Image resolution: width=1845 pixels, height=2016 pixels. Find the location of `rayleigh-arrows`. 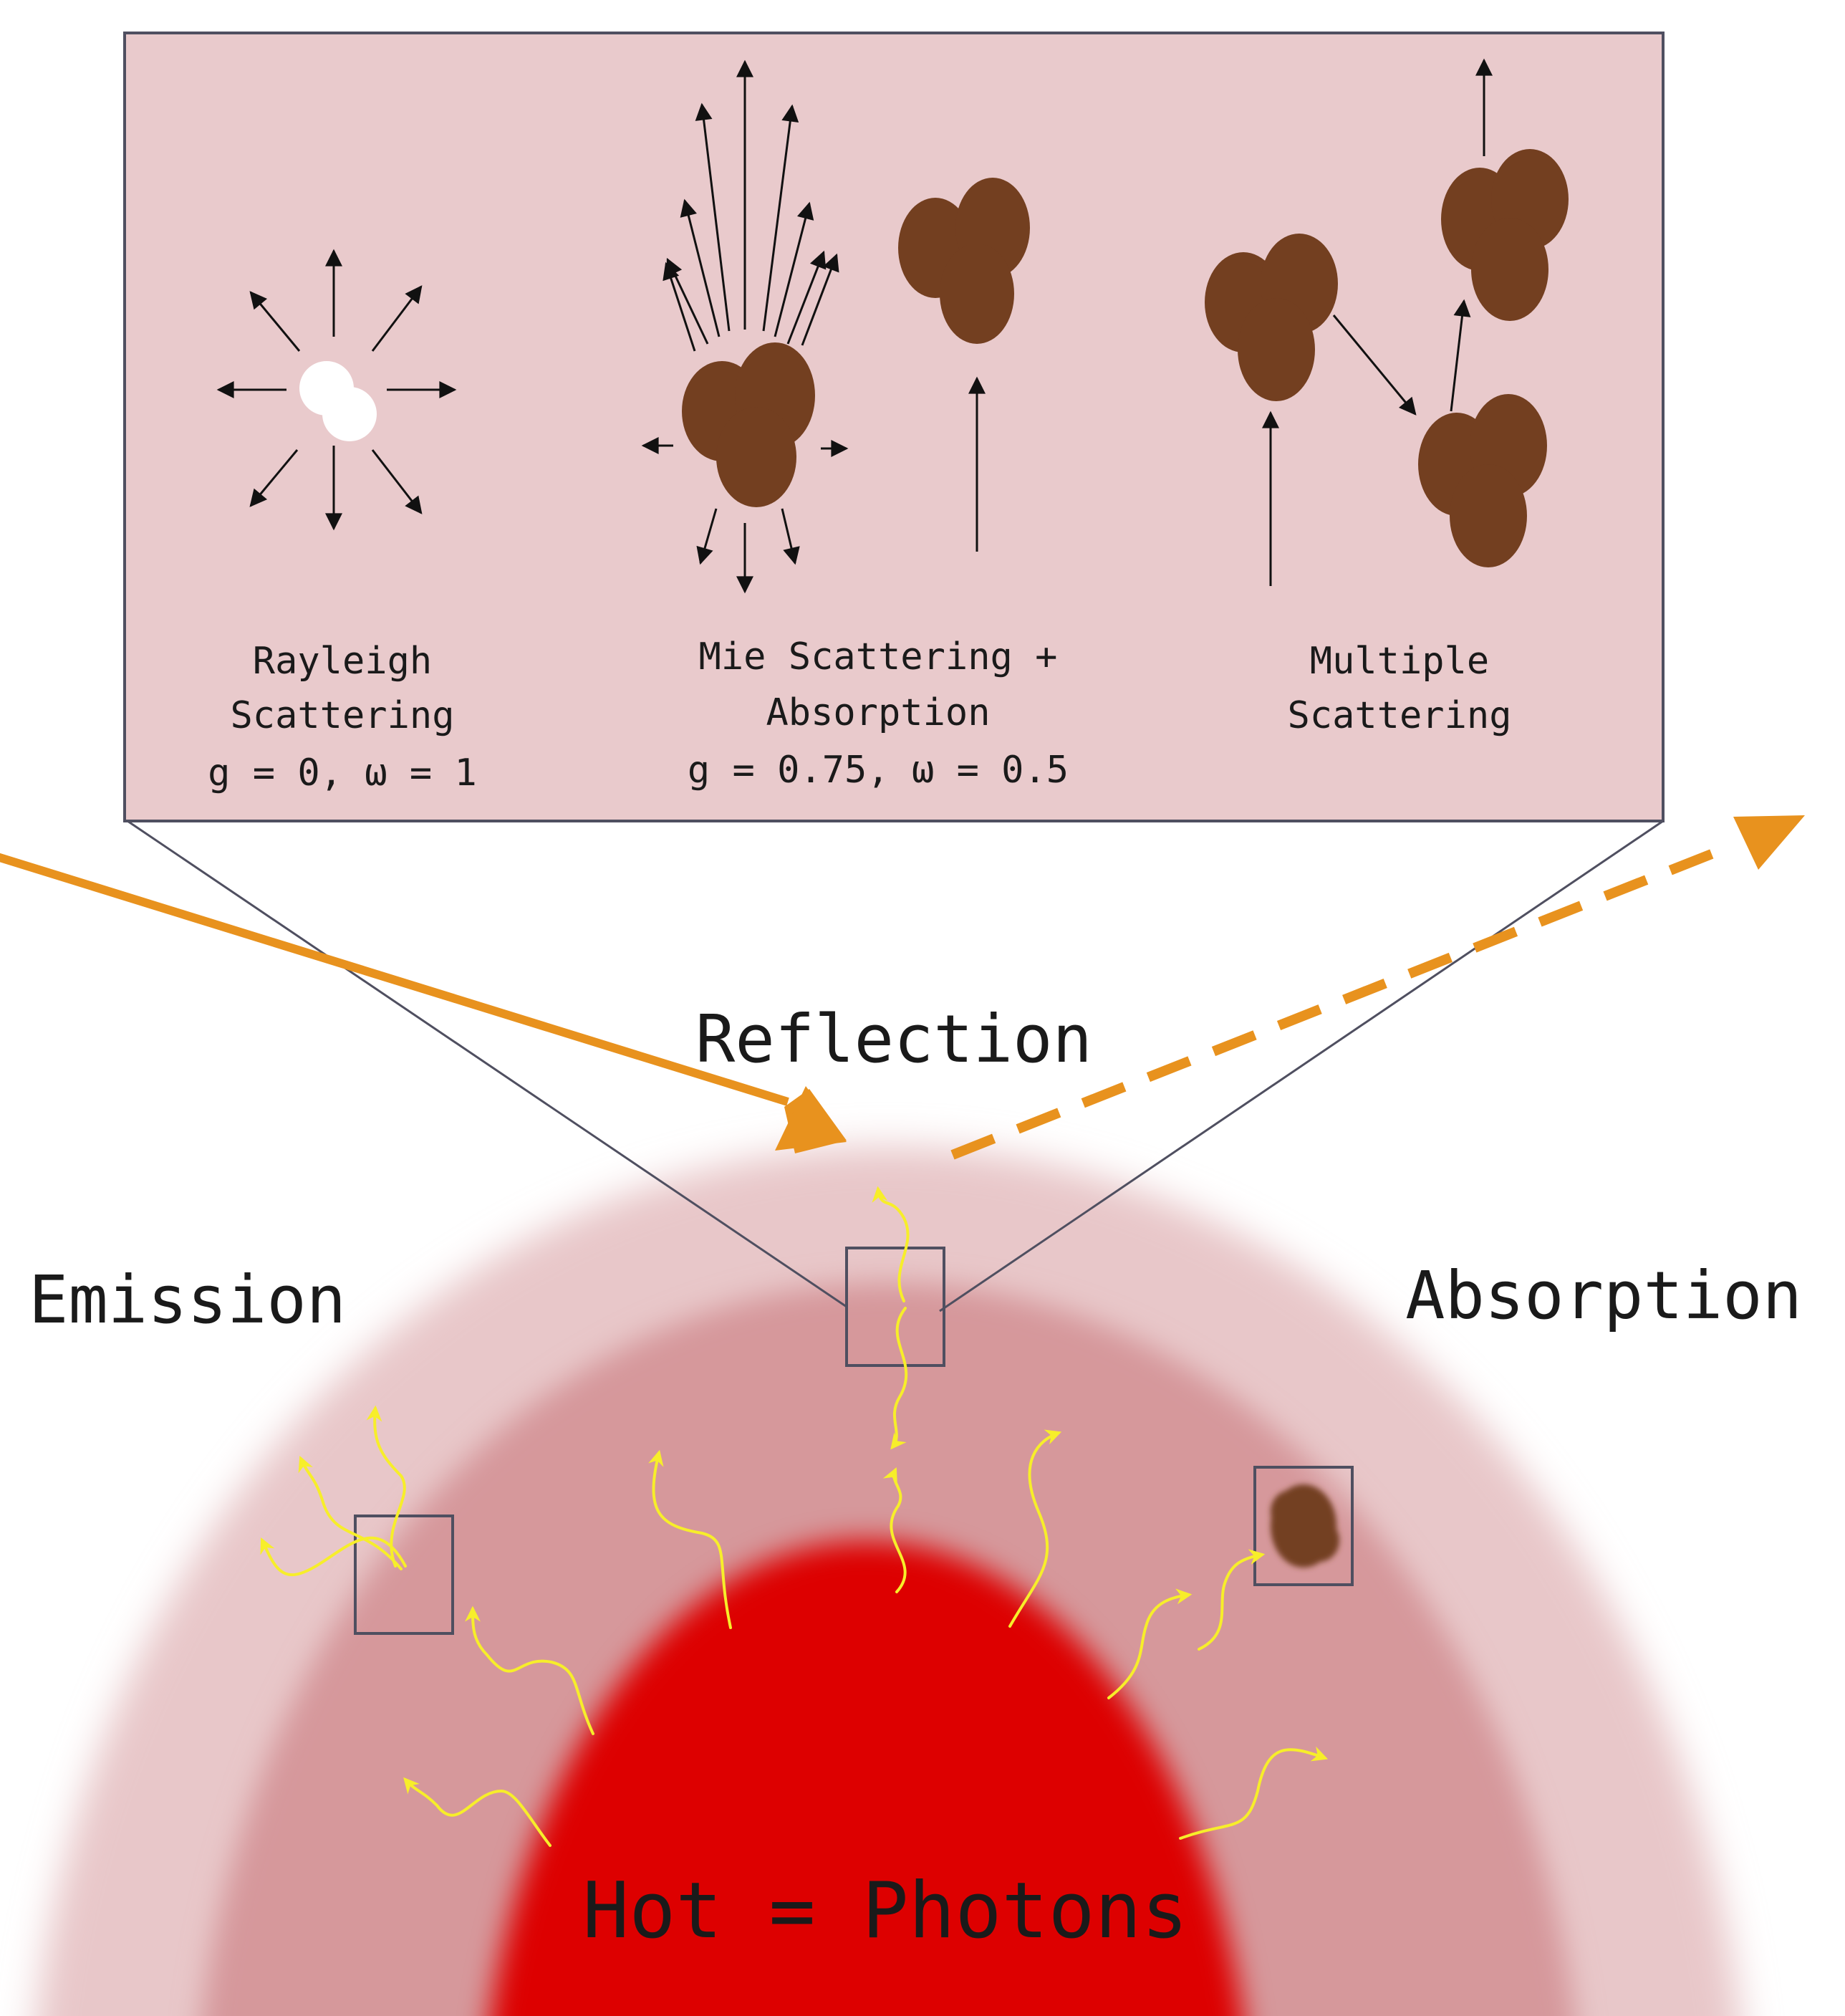

rayleigh-arrows is located at coordinates (336, 390).